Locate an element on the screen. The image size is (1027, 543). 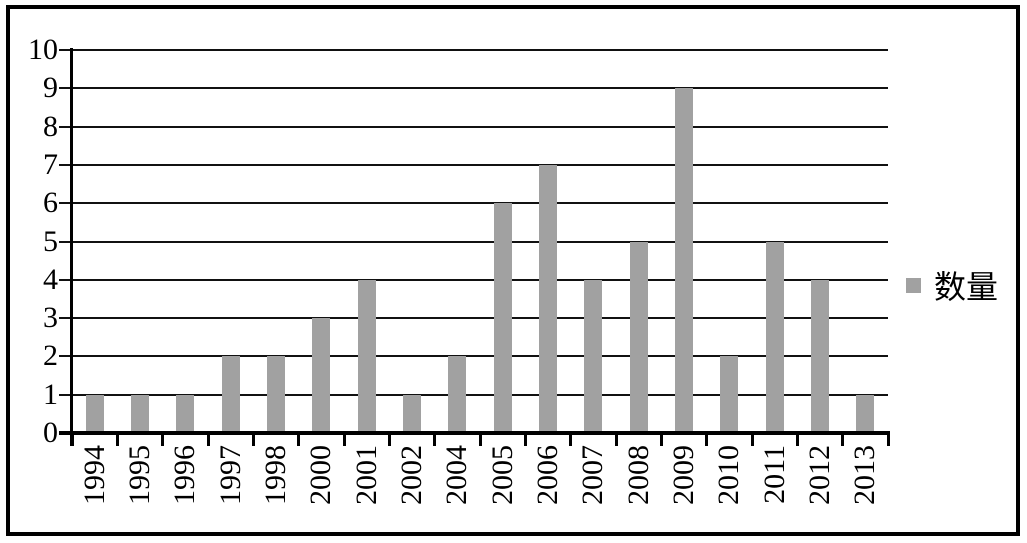
legend-label: 数量 is located at coordinates (966, 287).